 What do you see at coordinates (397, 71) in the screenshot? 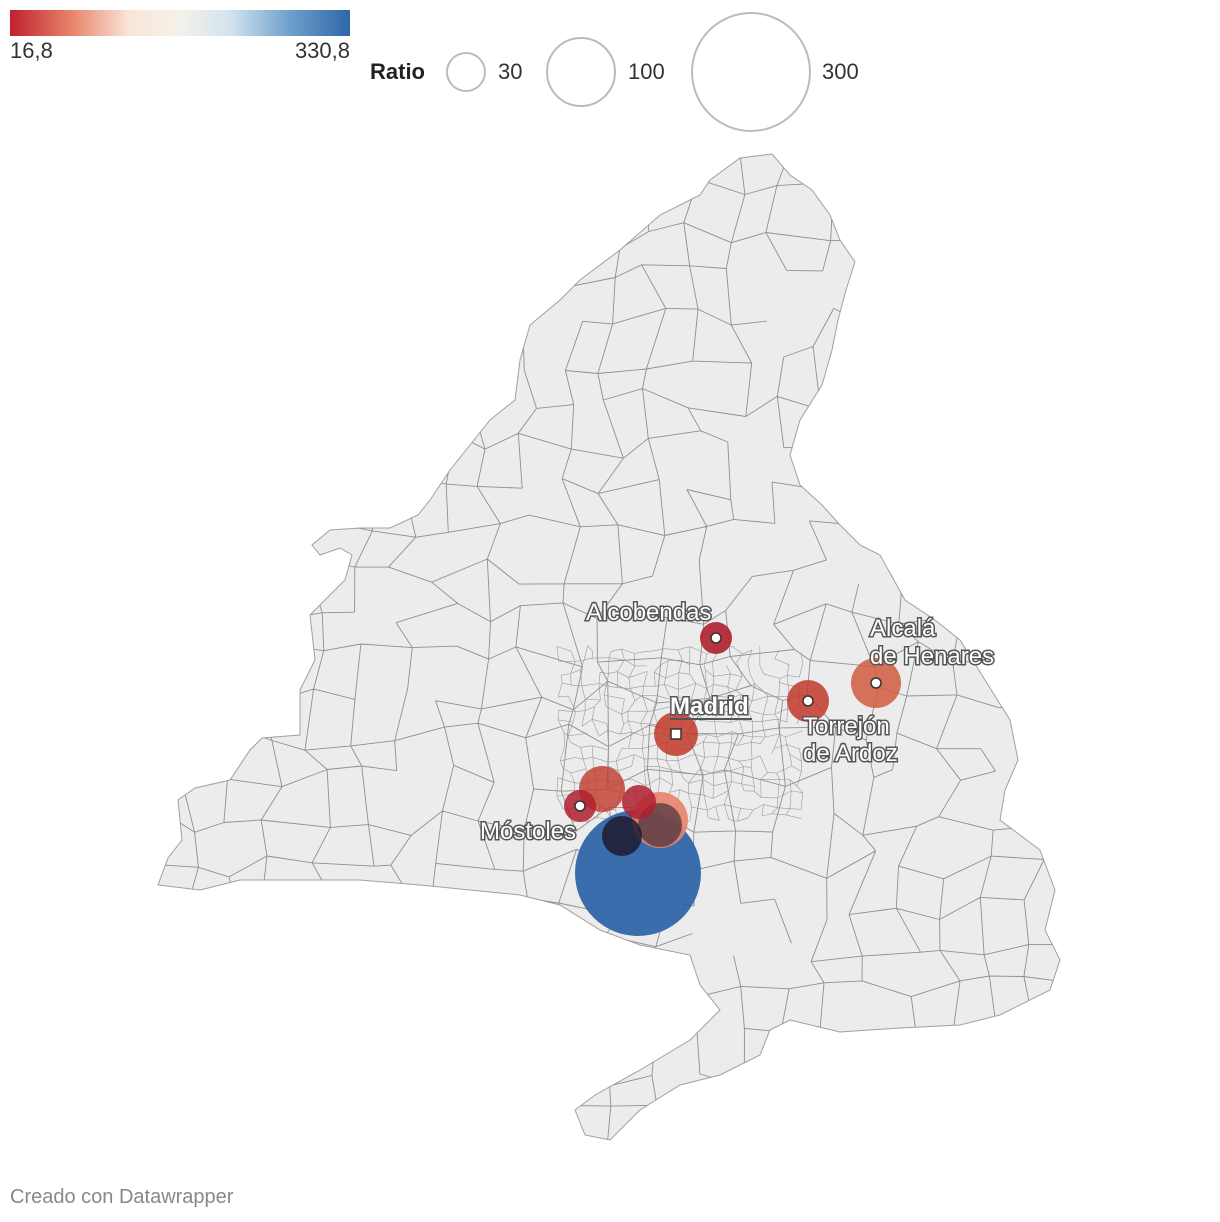
I see `size-legend-title: Ratio` at bounding box center [397, 71].